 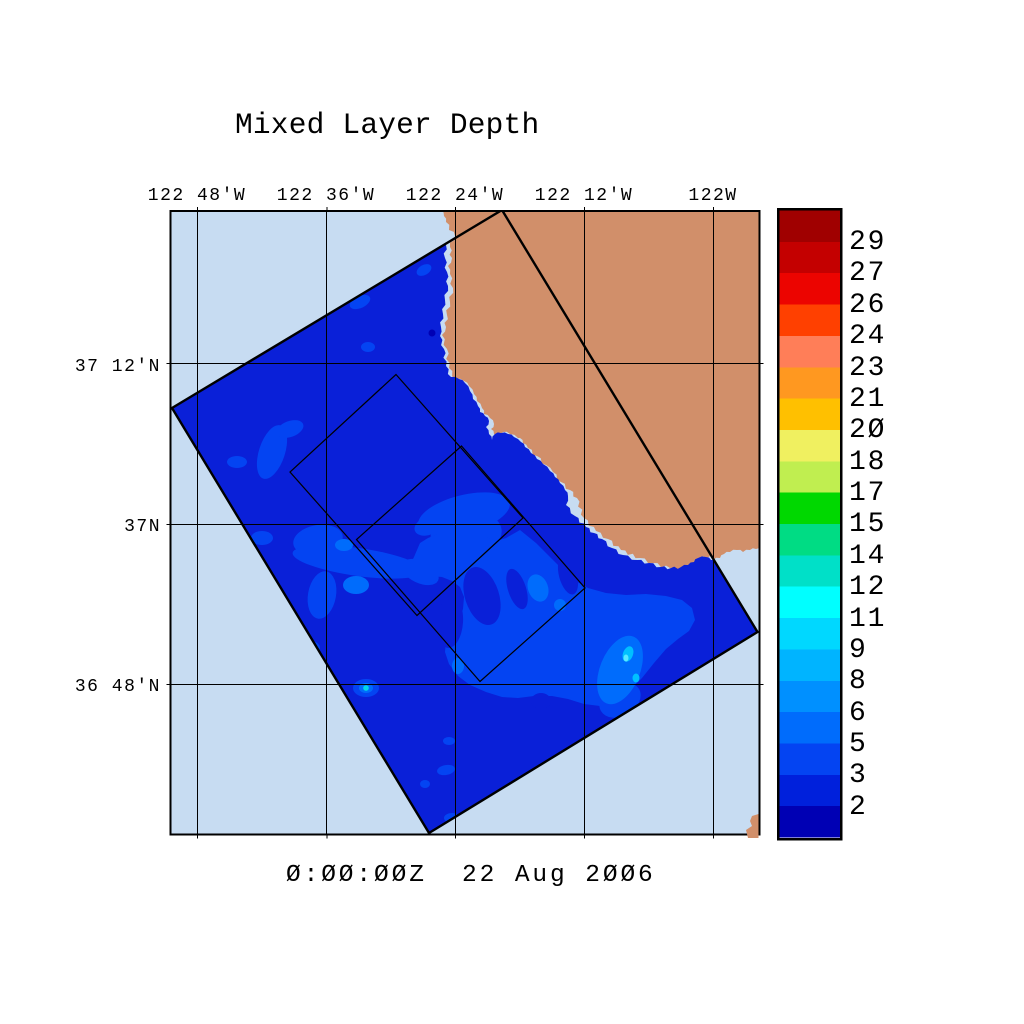 I want to click on svg-text: 3, so click(x=858, y=775).